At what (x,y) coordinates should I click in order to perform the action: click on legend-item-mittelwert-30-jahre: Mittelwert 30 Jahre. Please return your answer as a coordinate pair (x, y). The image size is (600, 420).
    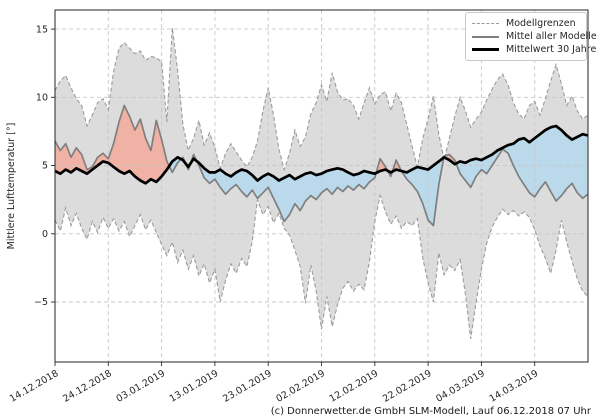
    Looking at the image, I should click on (534, 49).